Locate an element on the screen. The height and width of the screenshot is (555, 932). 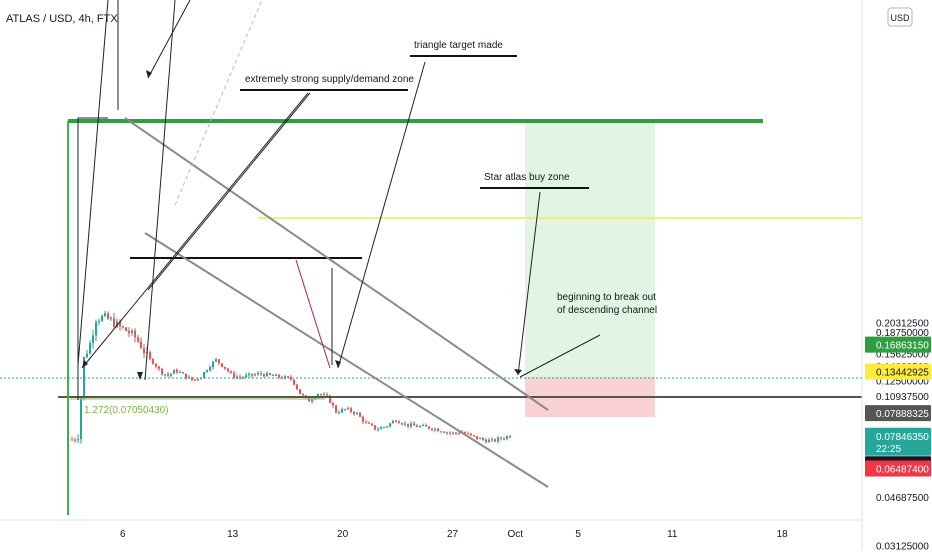
currency-badge is located at coordinates (900, 17).